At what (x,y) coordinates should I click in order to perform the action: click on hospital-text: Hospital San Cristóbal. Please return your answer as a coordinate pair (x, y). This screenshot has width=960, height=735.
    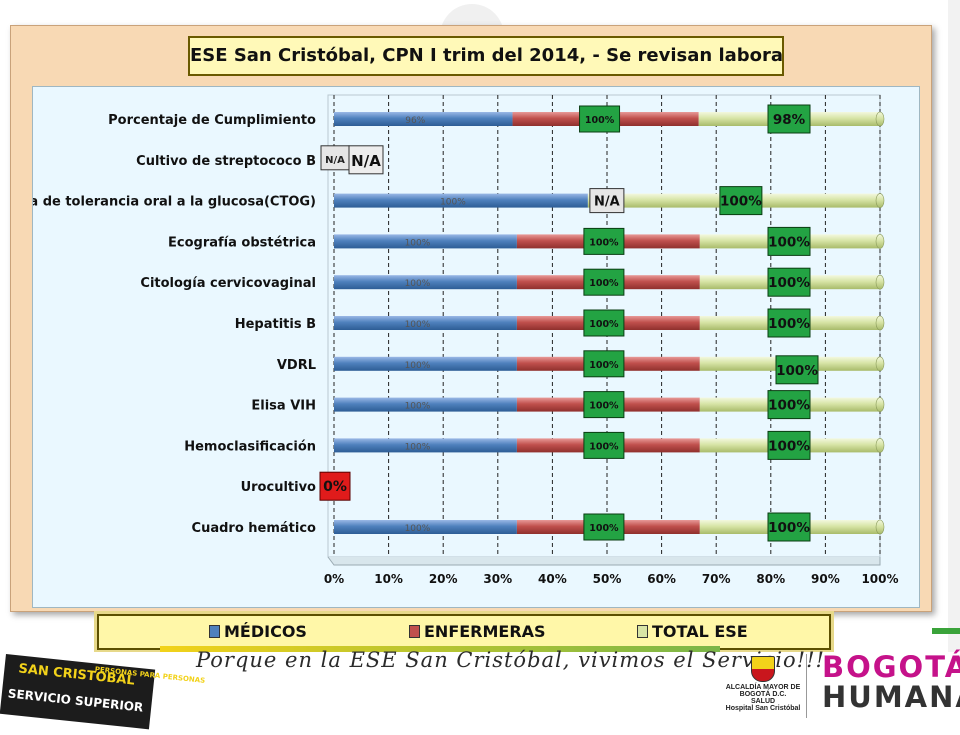
    Looking at the image, I should click on (763, 708).